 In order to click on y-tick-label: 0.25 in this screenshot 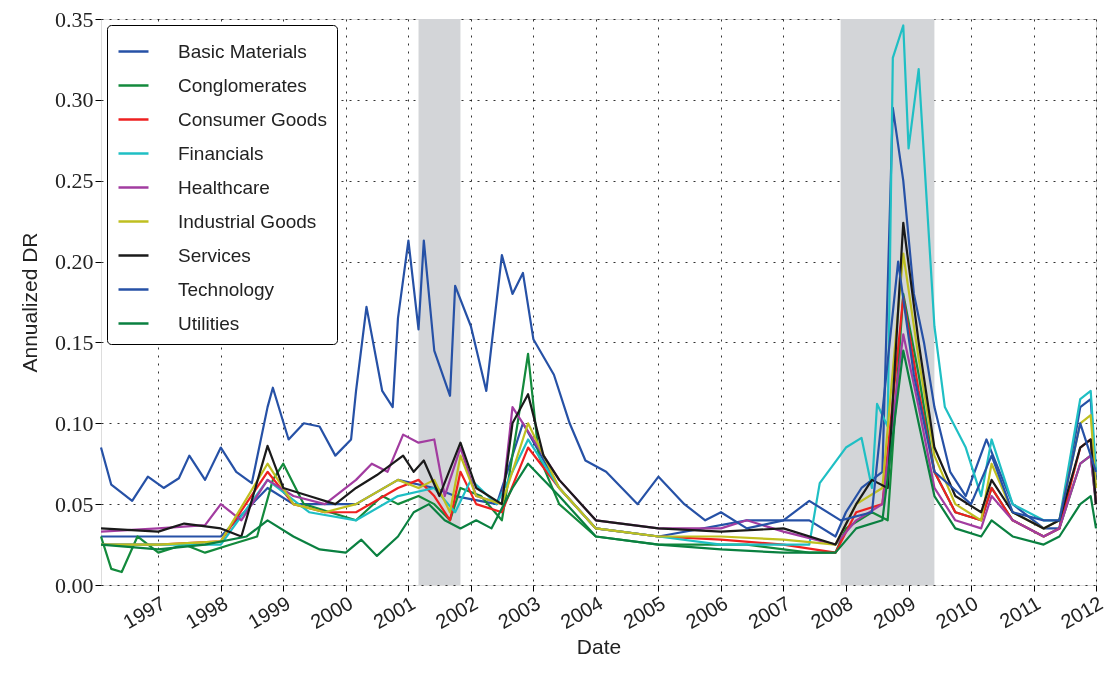, I will do `click(74, 181)`.